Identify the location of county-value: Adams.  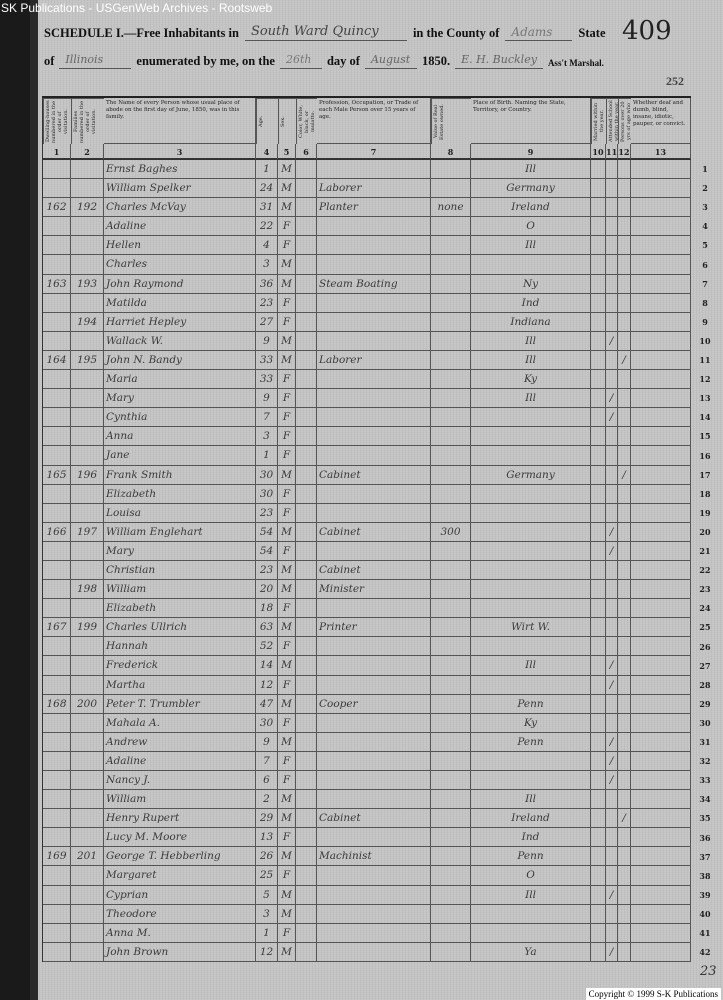
(539, 32).